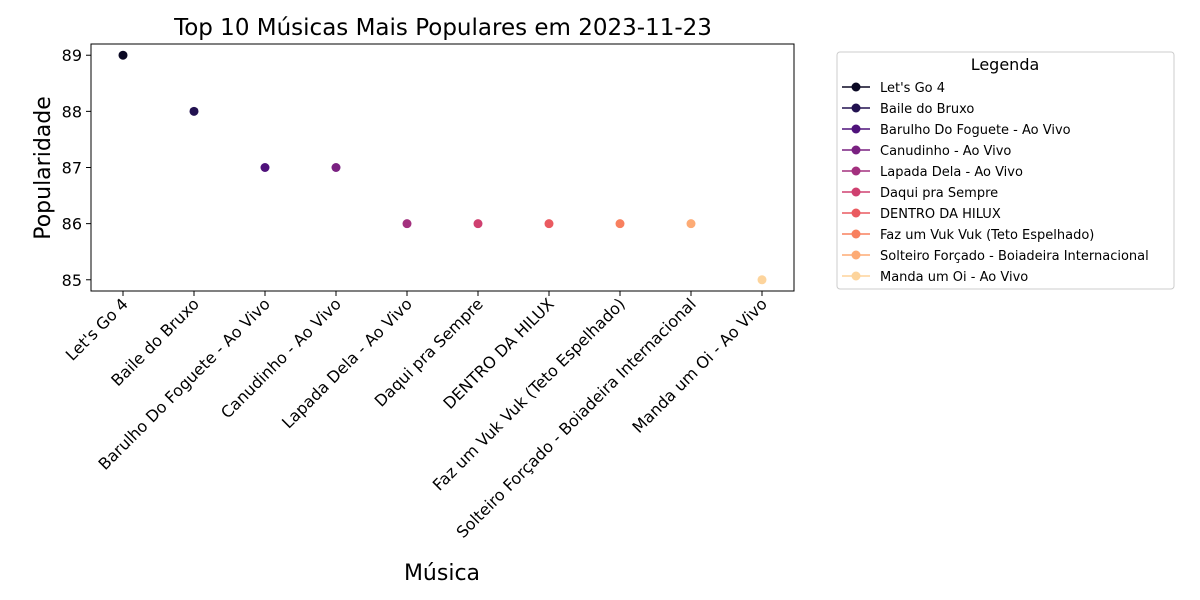 The image size is (1200, 600). What do you see at coordinates (72, 111) in the screenshot?
I see `y-tick-label: 88` at bounding box center [72, 111].